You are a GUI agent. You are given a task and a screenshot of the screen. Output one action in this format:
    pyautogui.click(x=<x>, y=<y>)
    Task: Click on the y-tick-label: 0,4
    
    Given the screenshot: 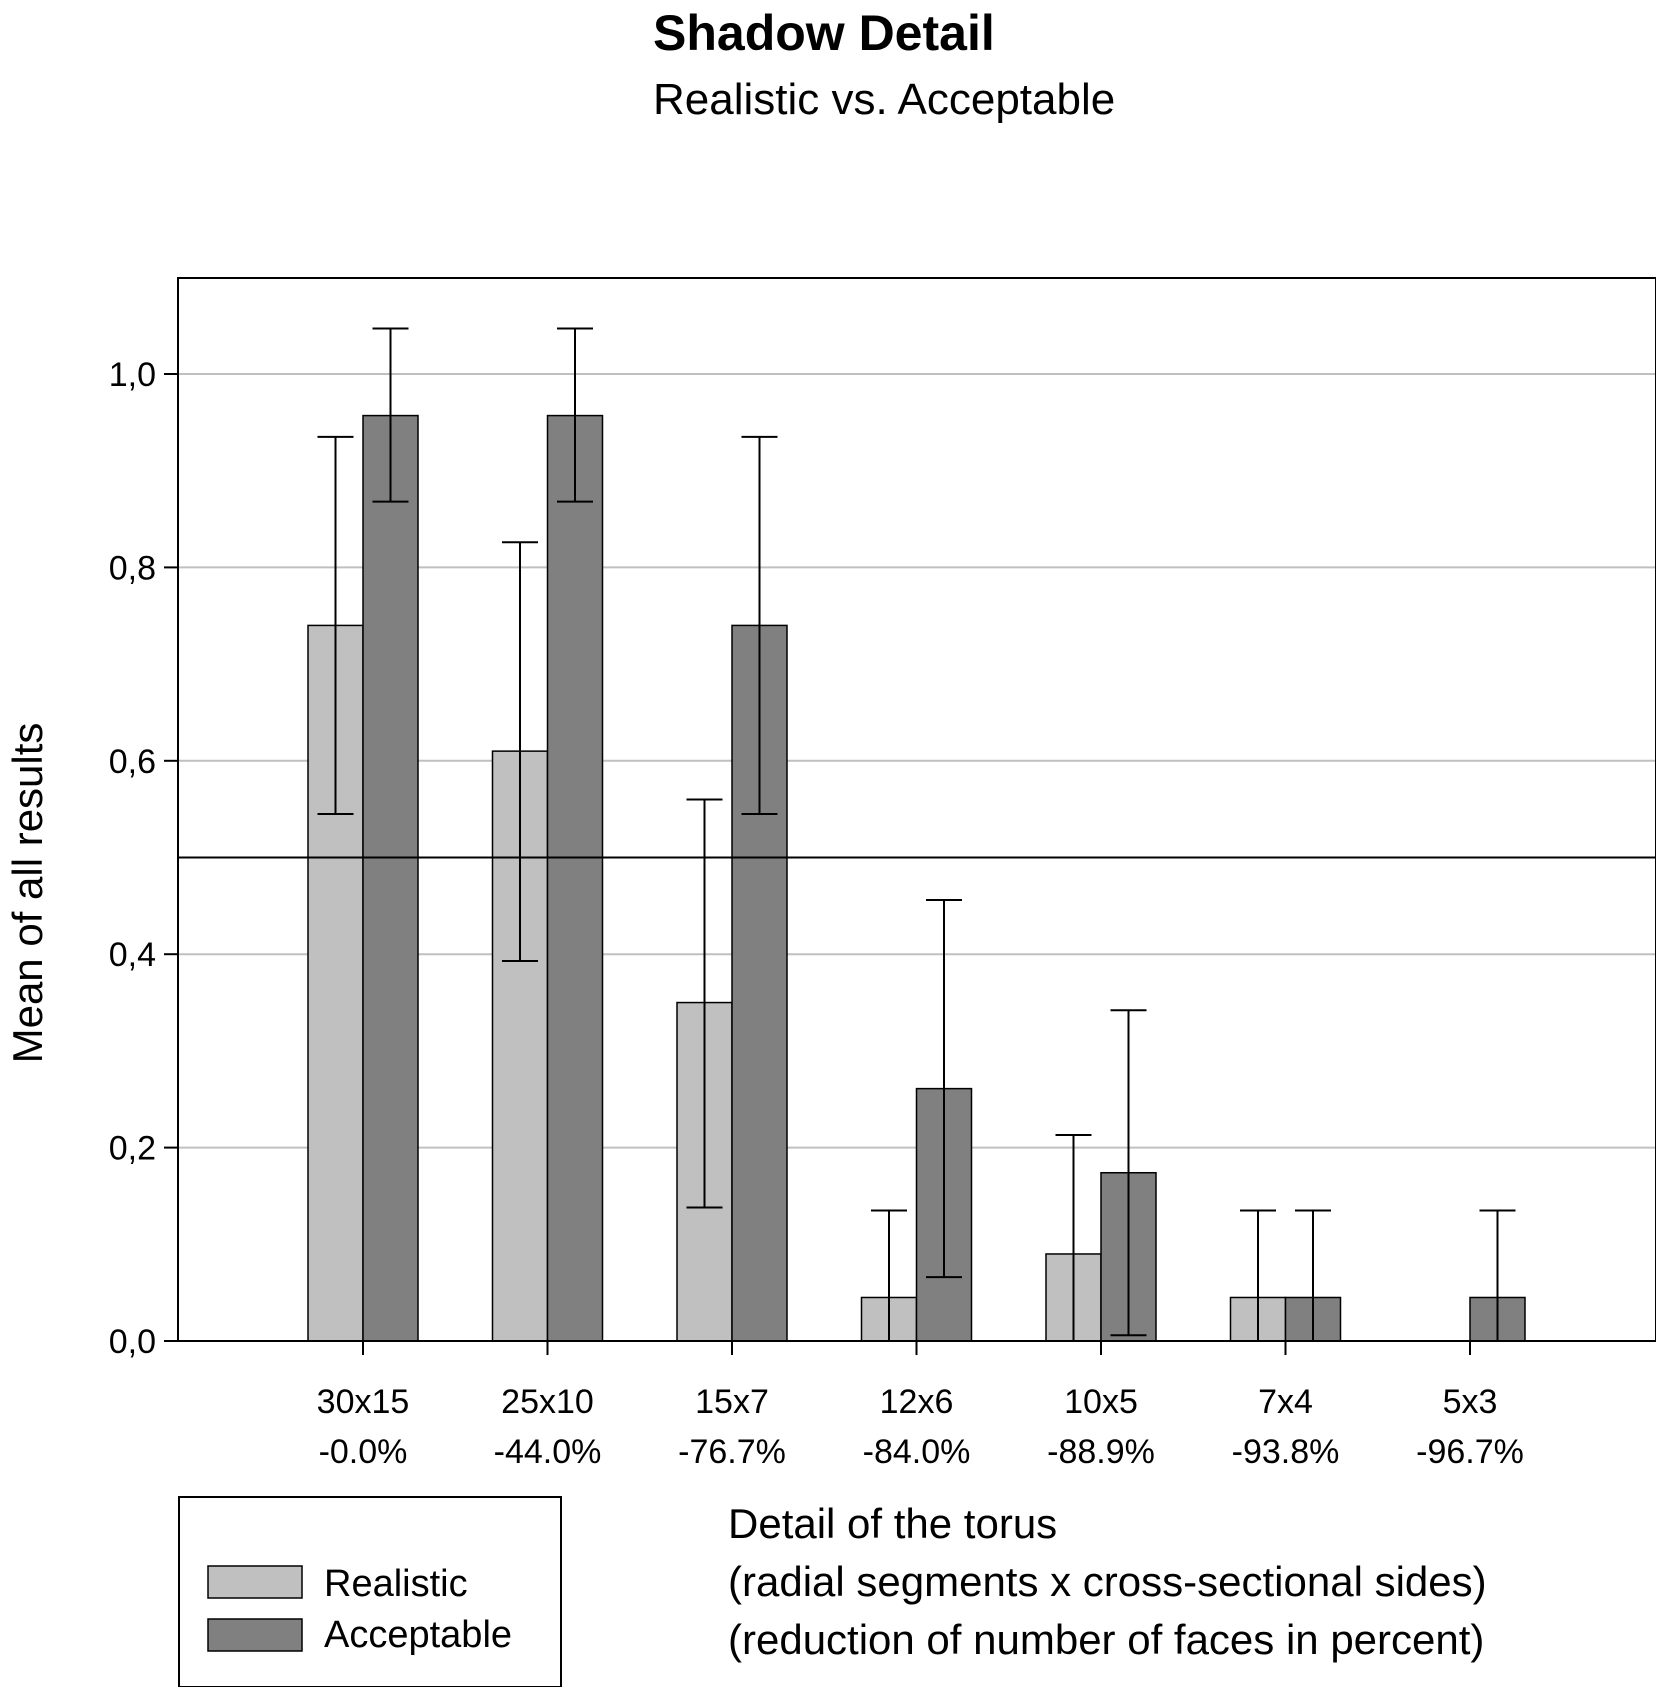 What is the action you would take?
    pyautogui.click(x=132, y=955)
    